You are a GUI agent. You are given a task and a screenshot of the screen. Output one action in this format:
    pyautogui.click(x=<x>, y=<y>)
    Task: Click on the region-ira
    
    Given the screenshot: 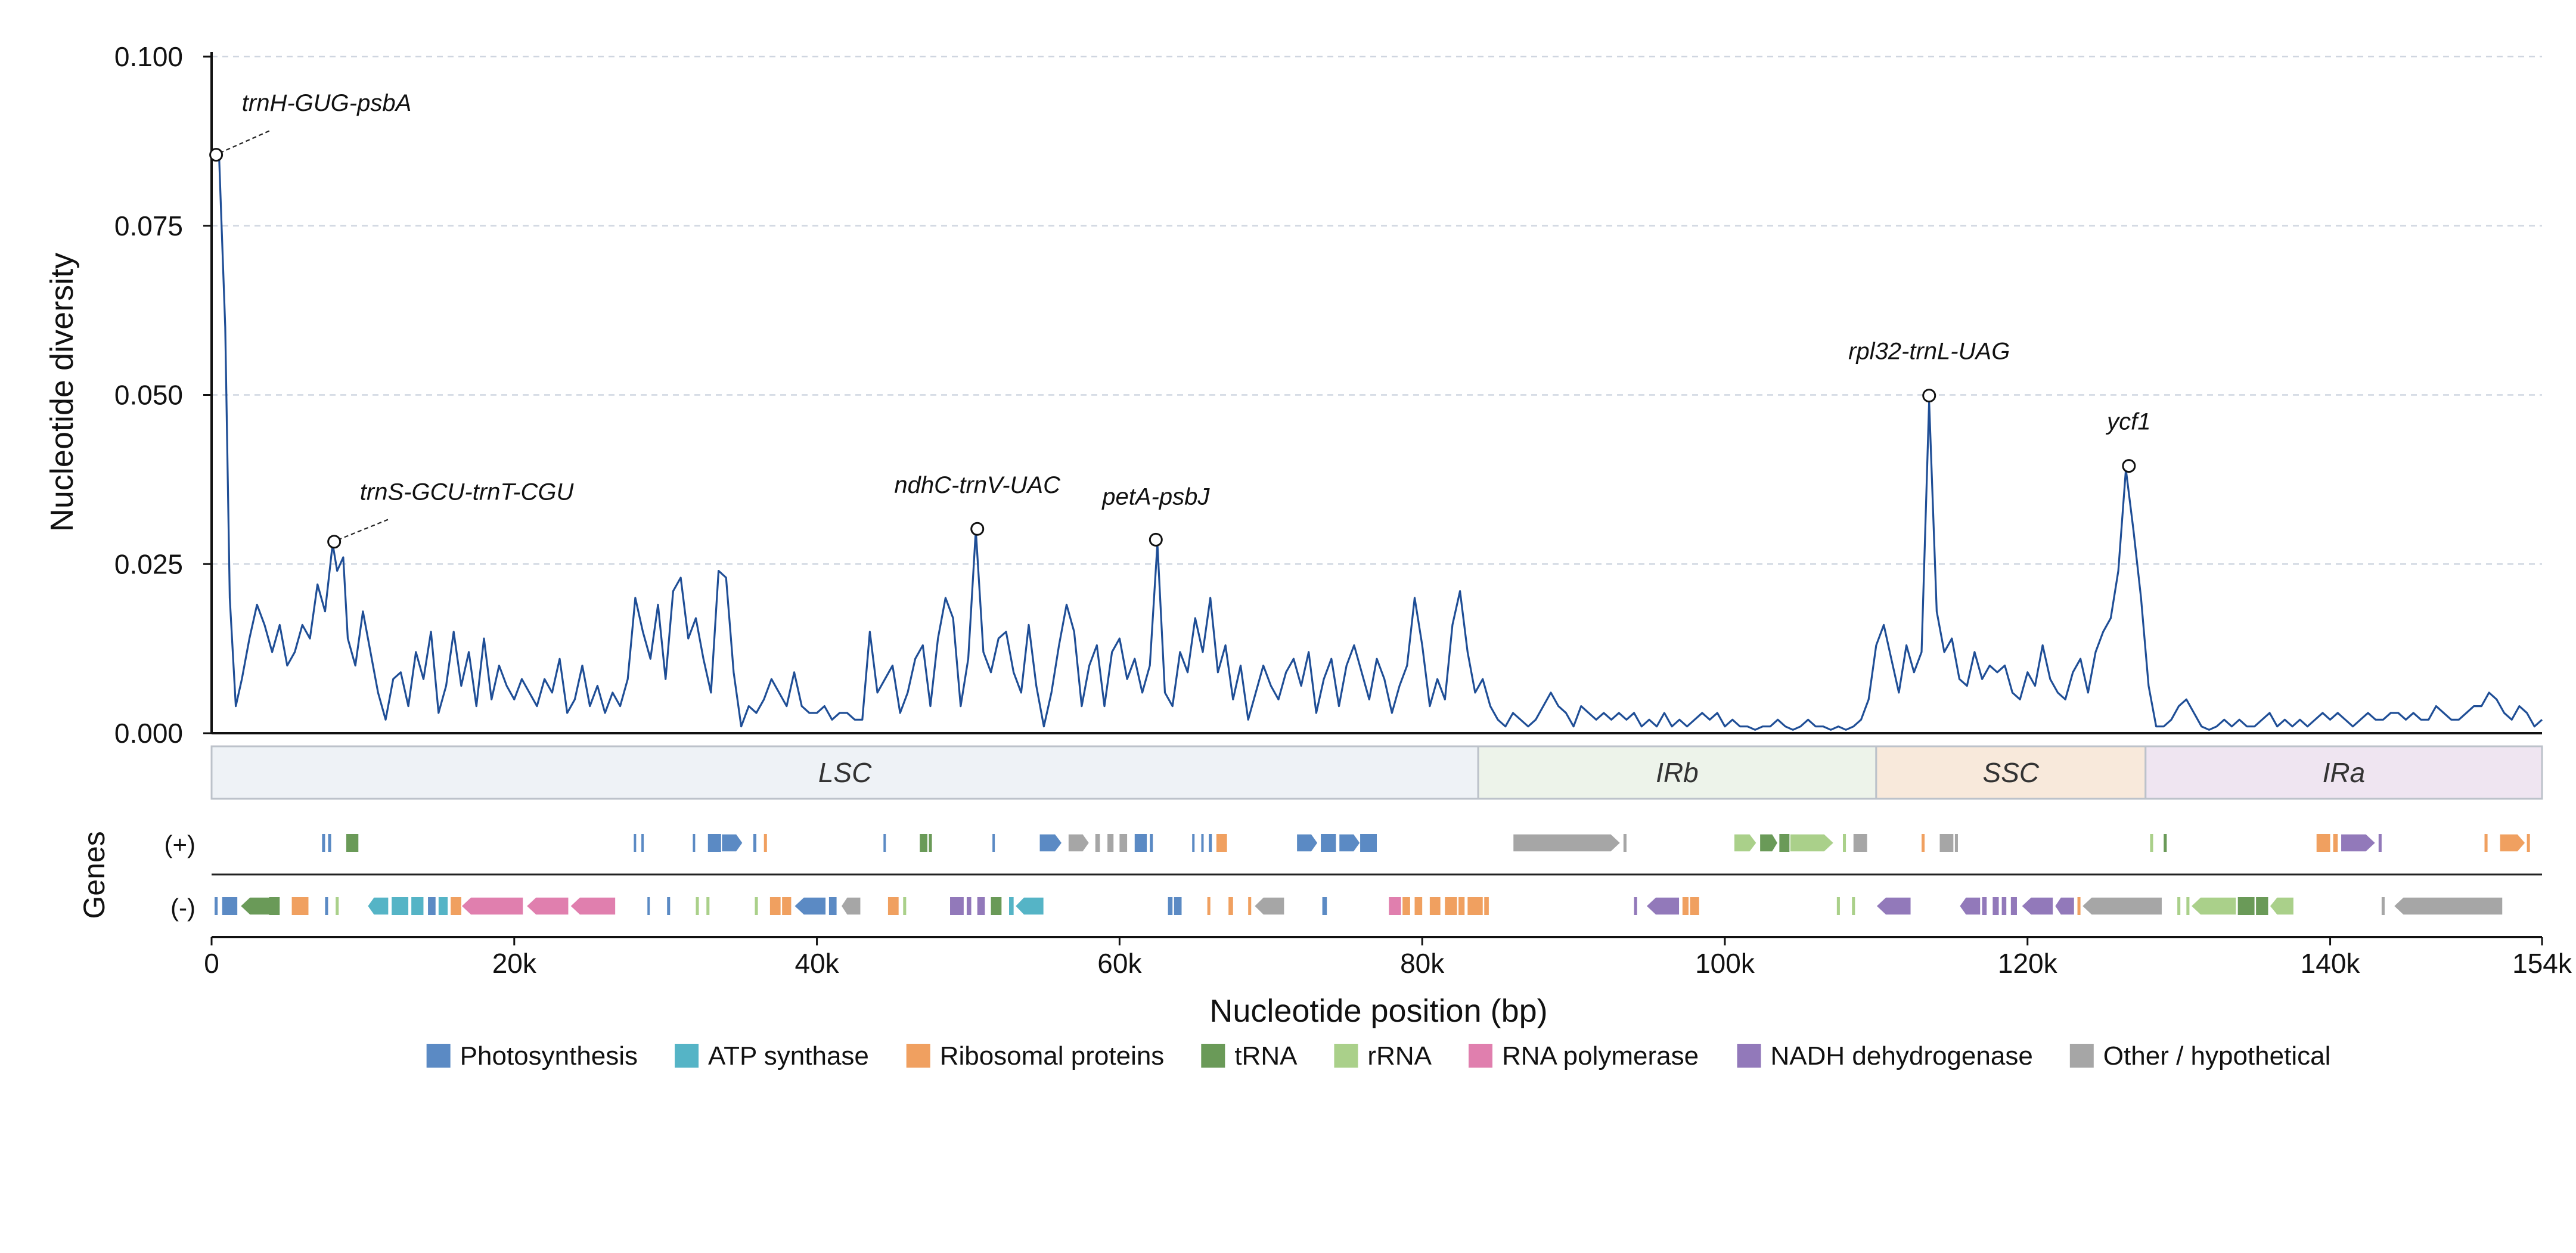 What is the action you would take?
    pyautogui.click(x=2344, y=772)
    